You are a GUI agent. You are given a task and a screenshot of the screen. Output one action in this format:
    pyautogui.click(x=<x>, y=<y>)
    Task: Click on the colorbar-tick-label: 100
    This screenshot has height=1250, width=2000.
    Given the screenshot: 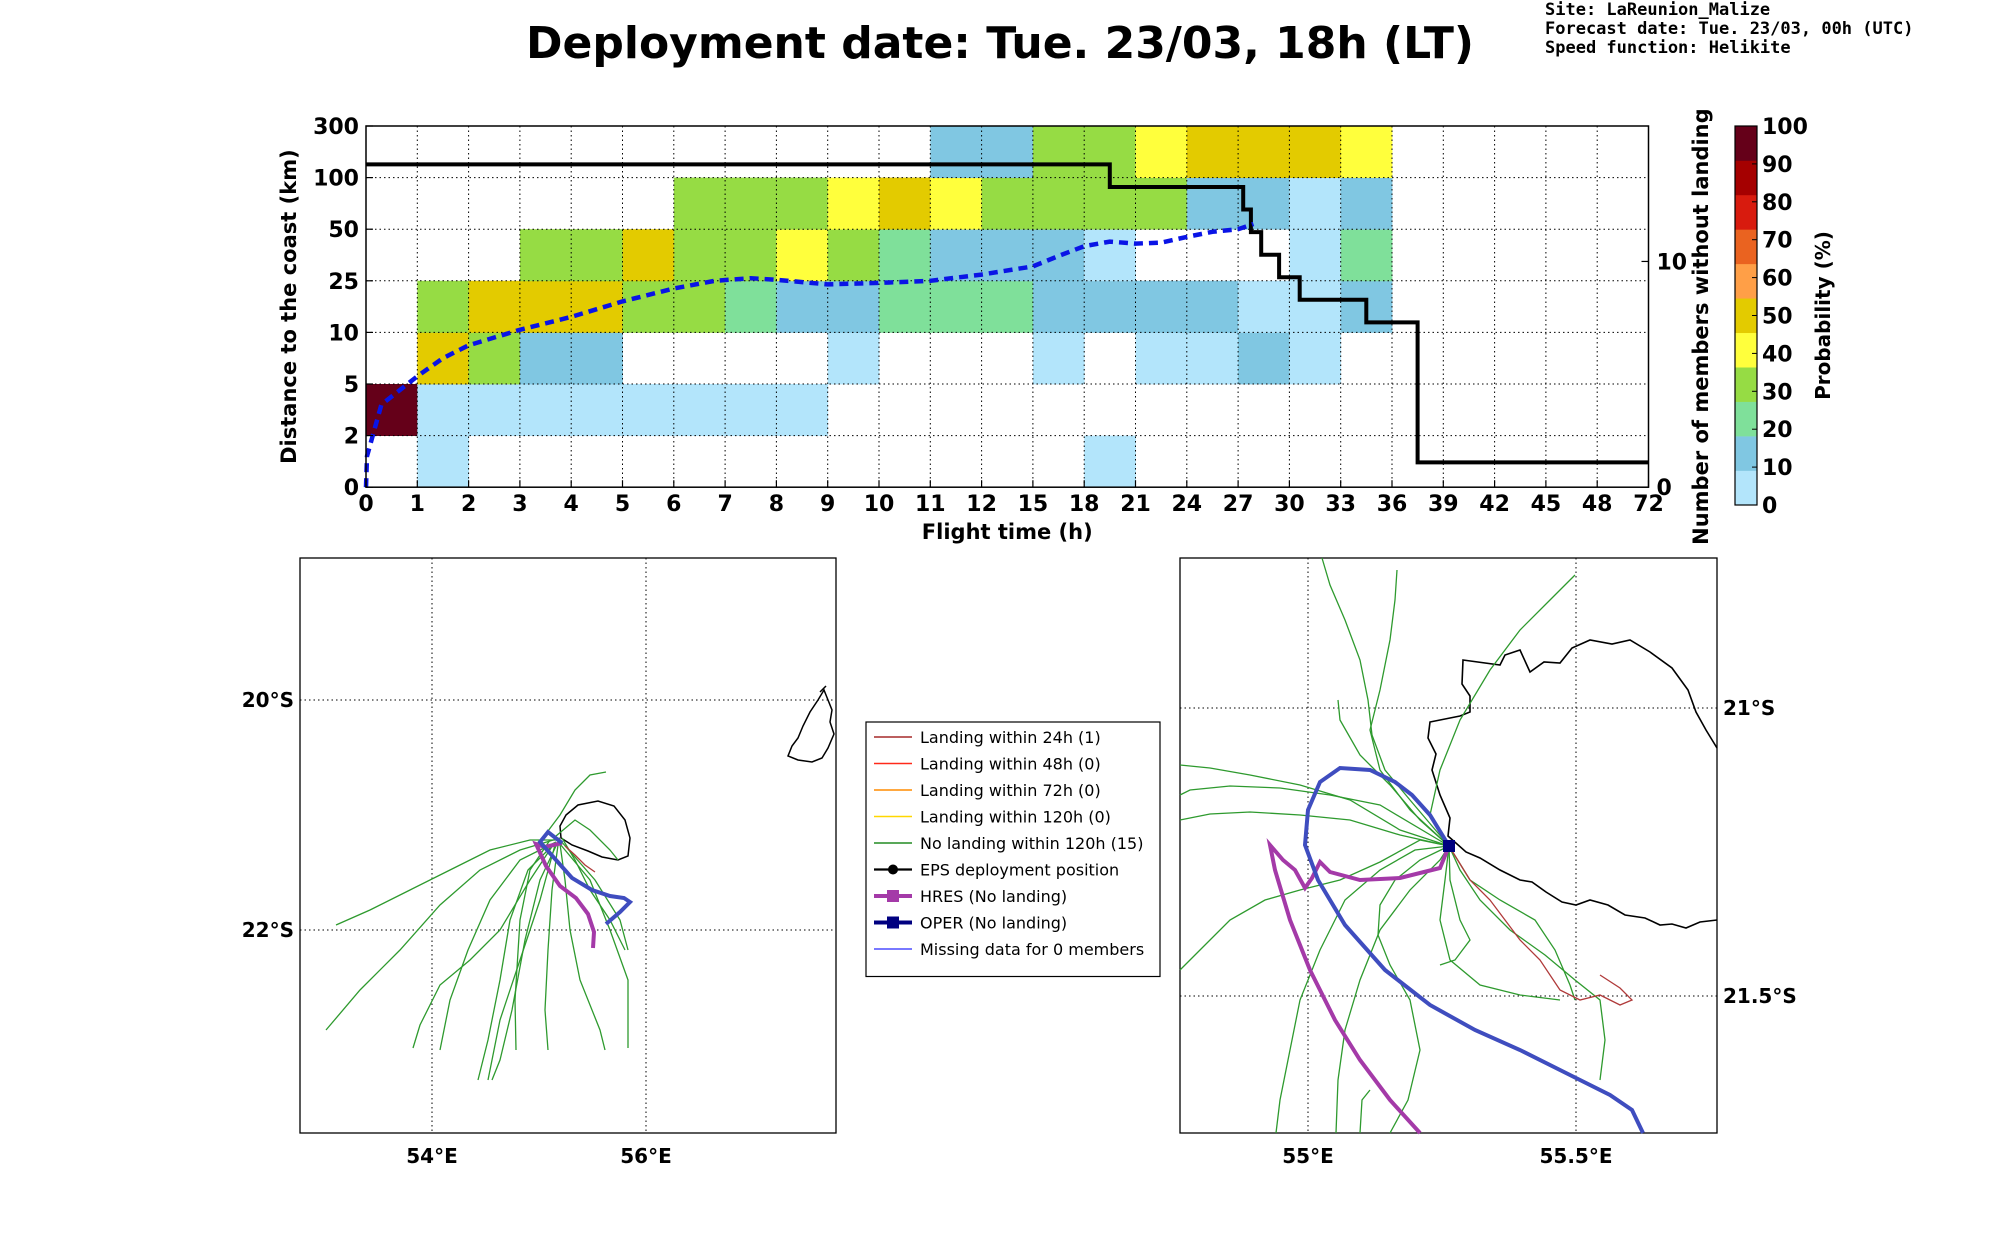 What is the action you would take?
    pyautogui.click(x=1785, y=127)
    